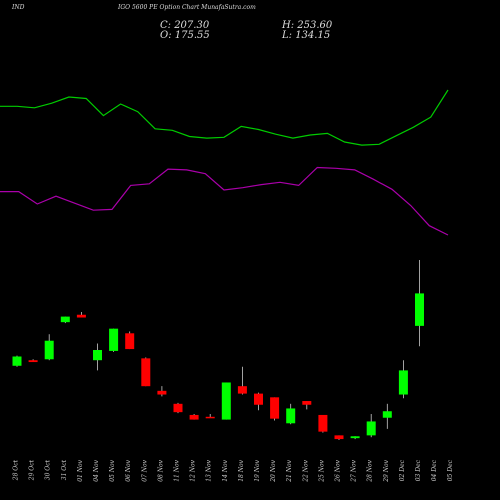  What do you see at coordinates (338, 470) in the screenshot?
I see `x-tick-label: 26 Nov` at bounding box center [338, 470].